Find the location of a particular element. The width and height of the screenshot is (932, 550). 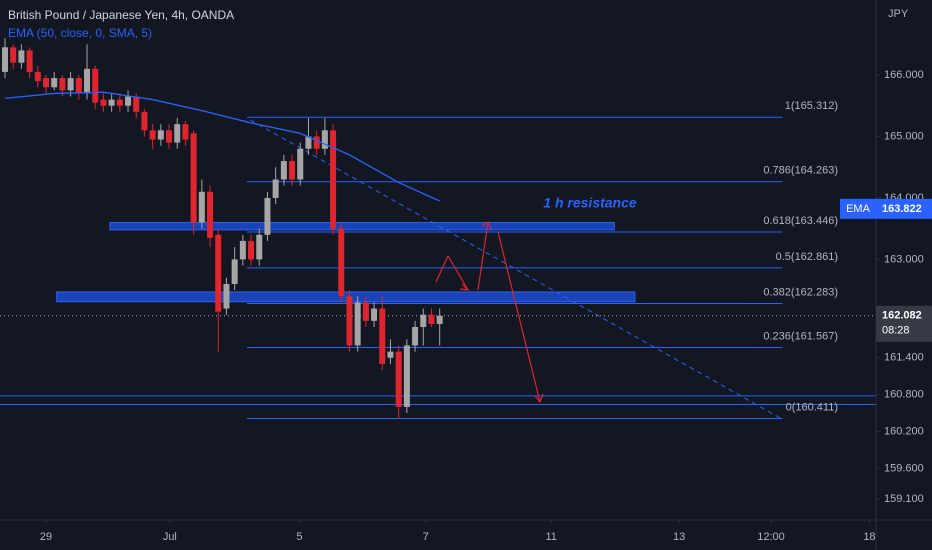

x-tick-label: 11 is located at coordinates (551, 537).